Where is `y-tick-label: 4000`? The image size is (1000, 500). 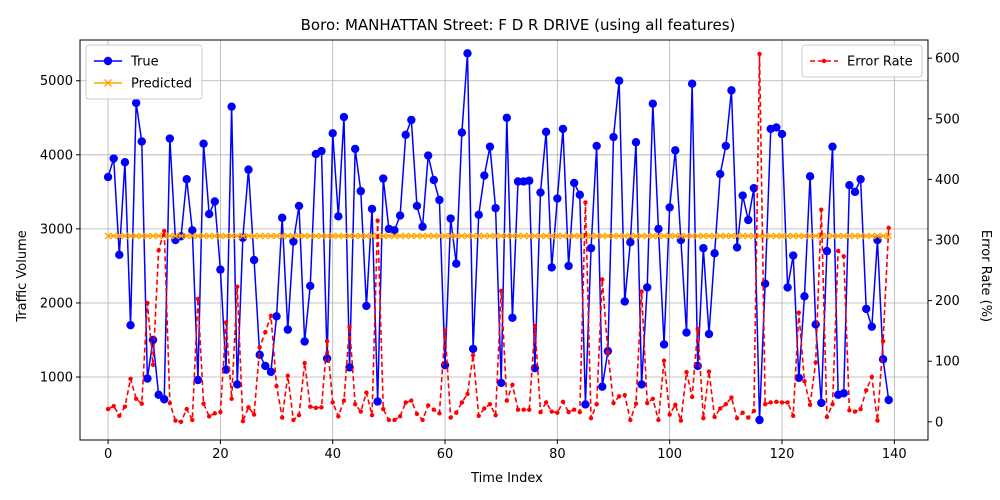
y-tick-label: 4000 is located at coordinates (56, 155).